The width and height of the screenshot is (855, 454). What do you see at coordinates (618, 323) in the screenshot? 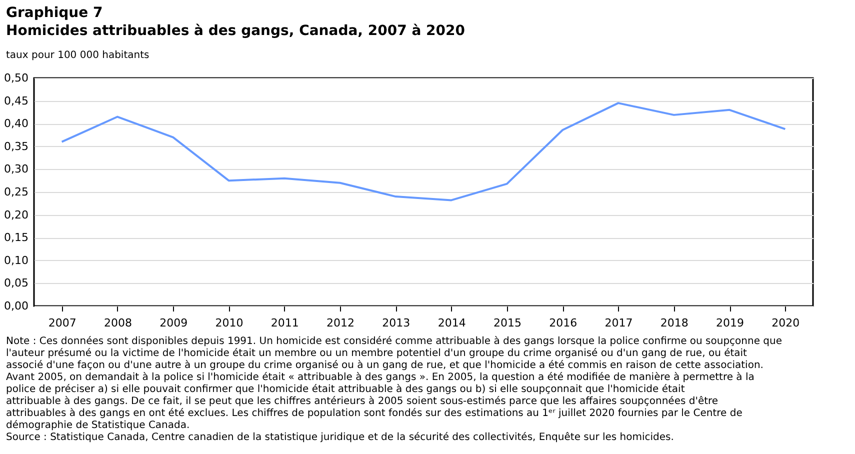
I see `x-tick-label: 2017` at bounding box center [618, 323].